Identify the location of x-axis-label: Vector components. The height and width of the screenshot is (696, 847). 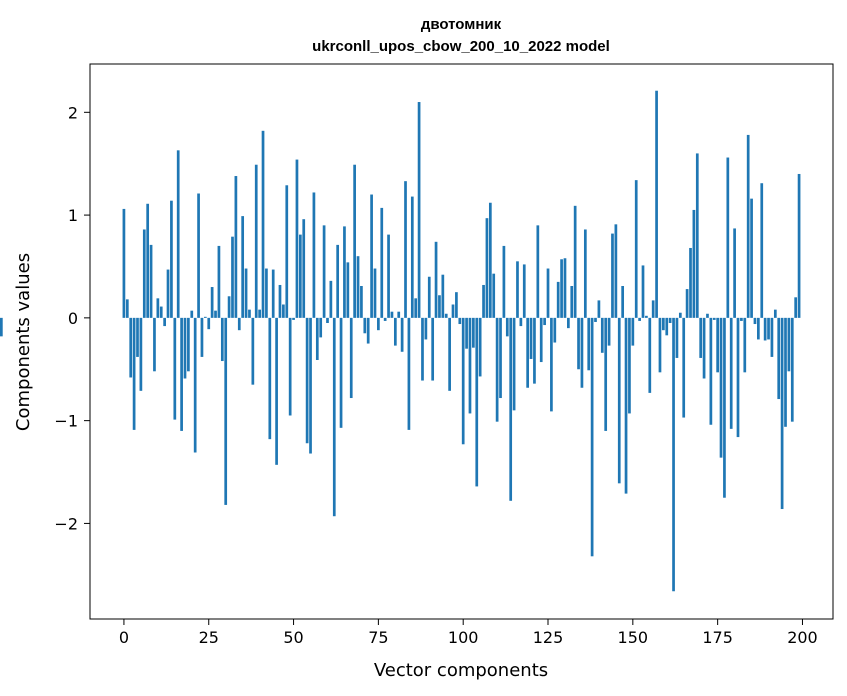
(461, 670).